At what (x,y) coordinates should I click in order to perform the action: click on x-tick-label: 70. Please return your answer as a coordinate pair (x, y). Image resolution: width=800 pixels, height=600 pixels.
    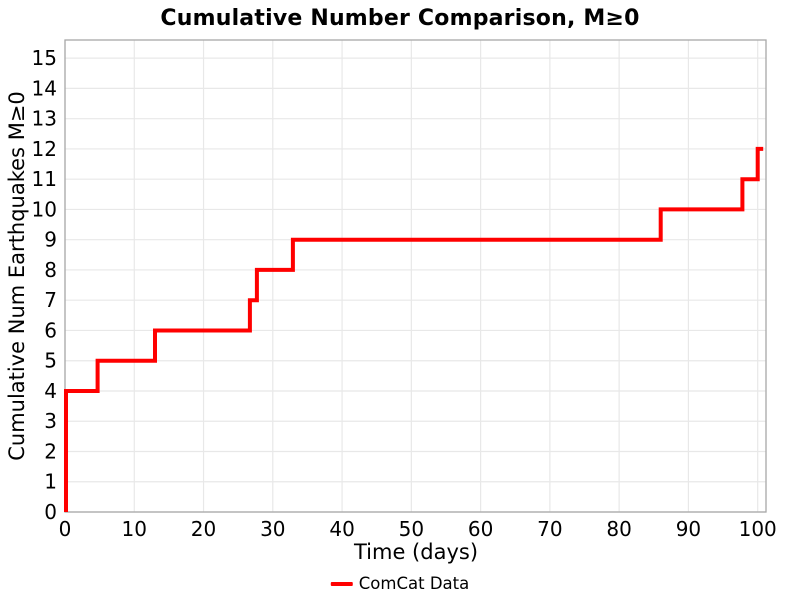
    Looking at the image, I should click on (549, 529).